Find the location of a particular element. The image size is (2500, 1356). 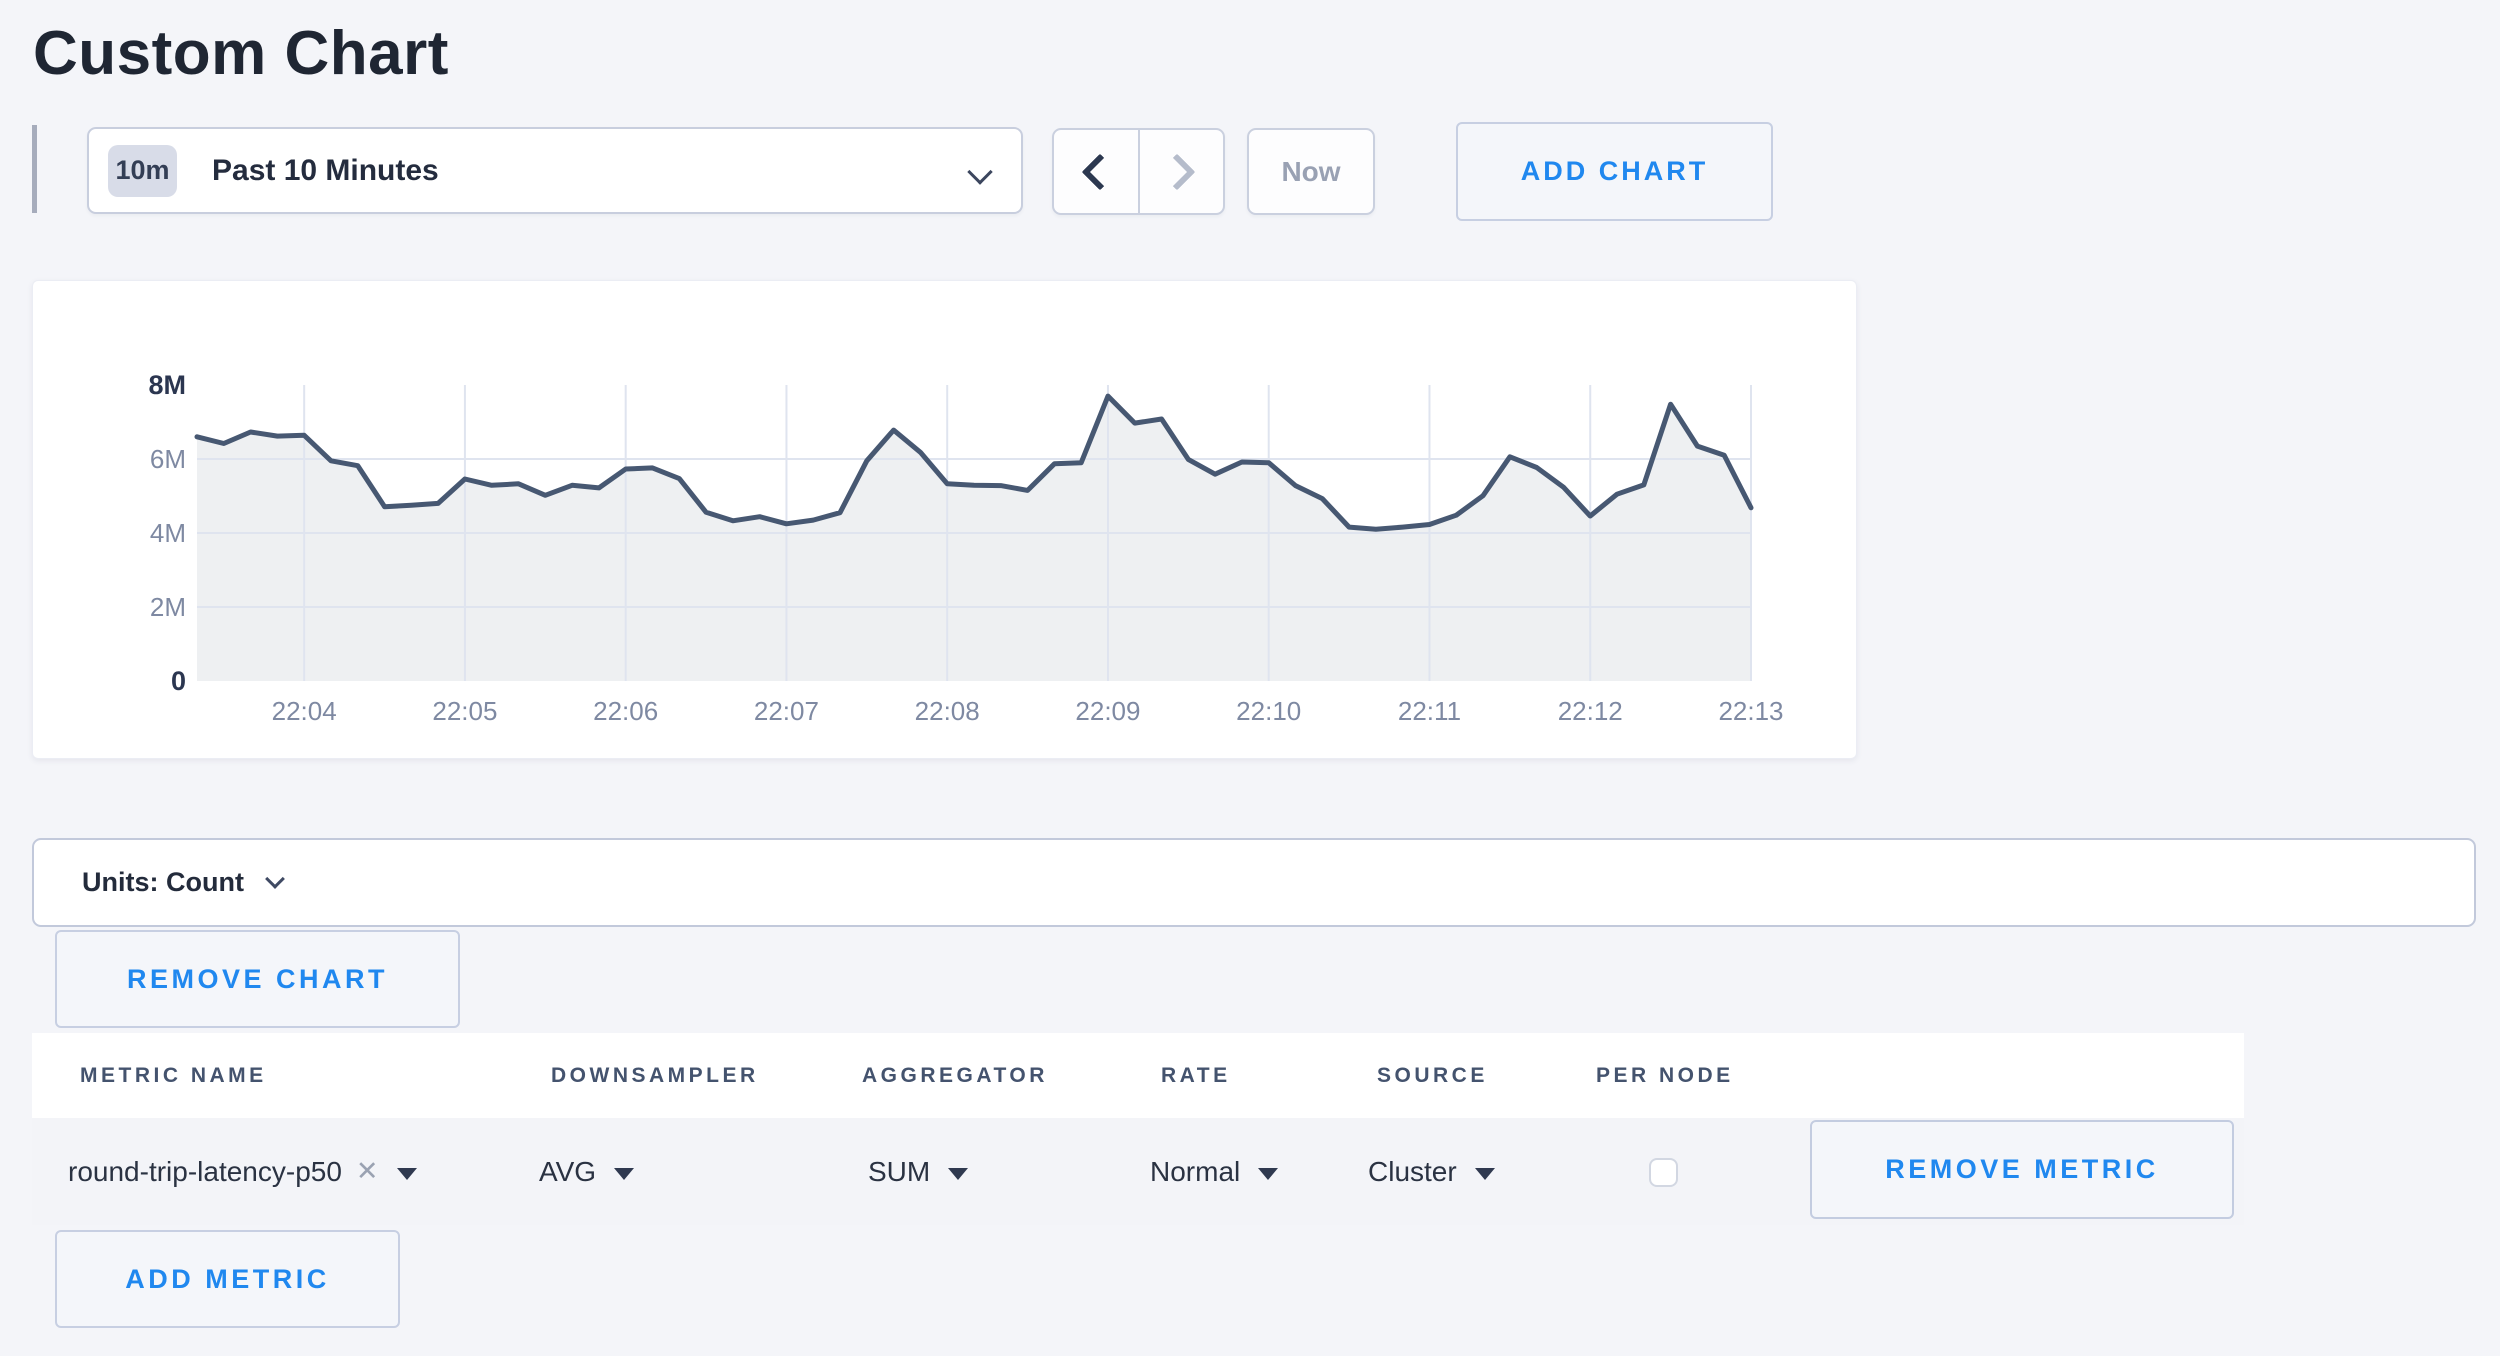

clear-metric-icon: ✕ is located at coordinates (367, 1171).